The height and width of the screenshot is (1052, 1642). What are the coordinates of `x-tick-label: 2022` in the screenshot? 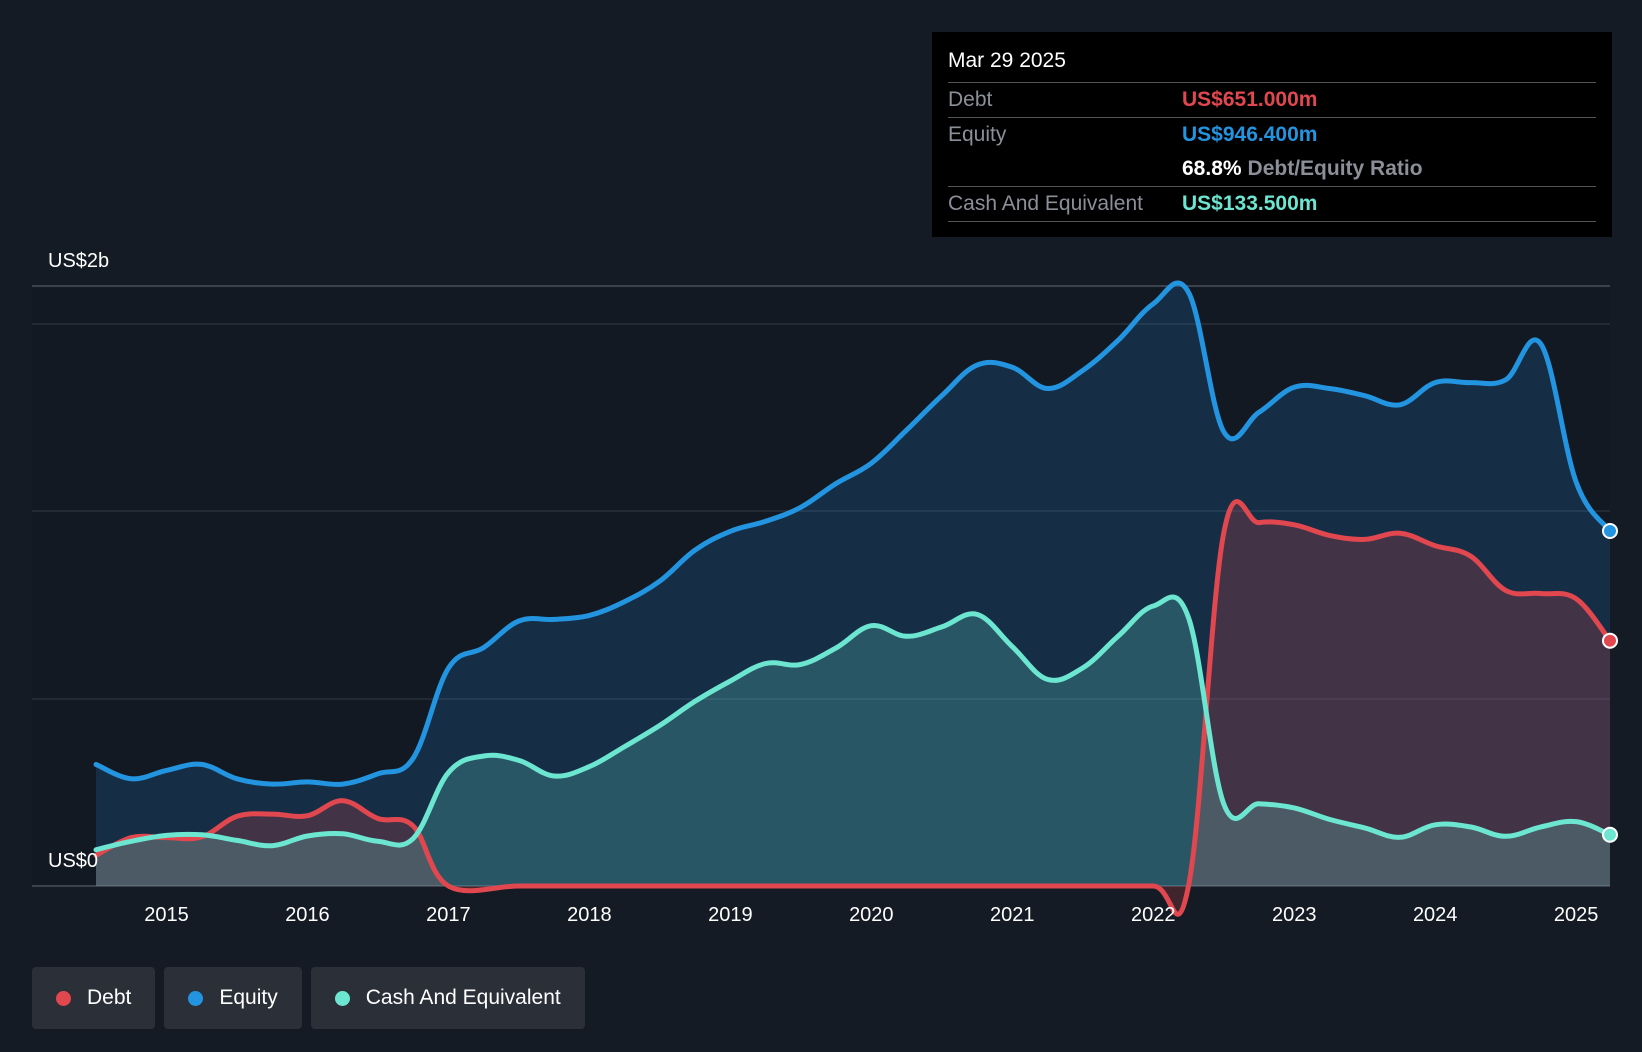 It's located at (1153, 915).